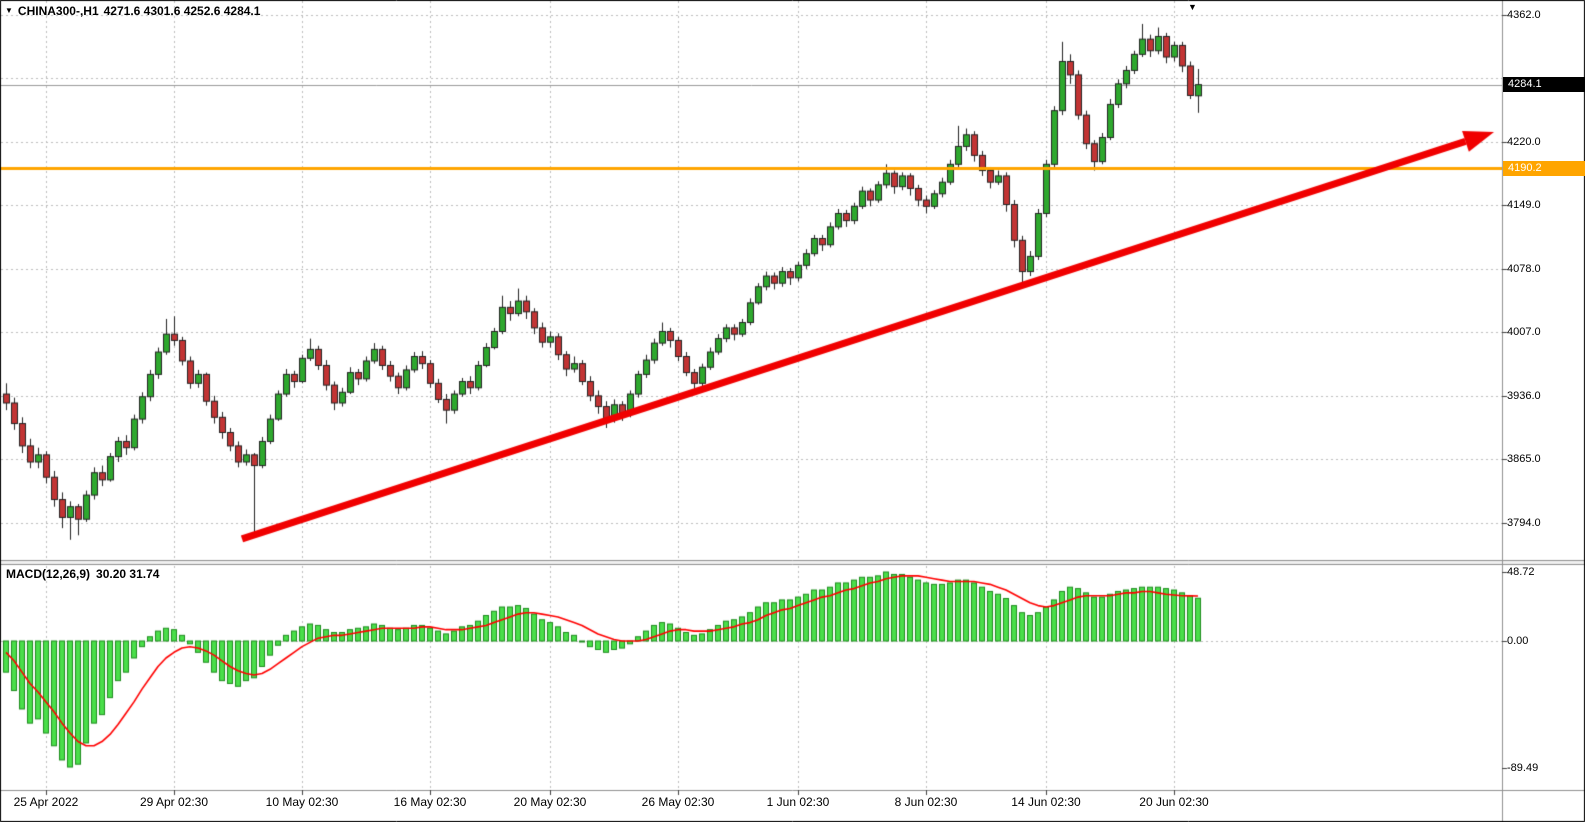  I want to click on time-axis-label: 26 May 02:30, so click(678, 802).